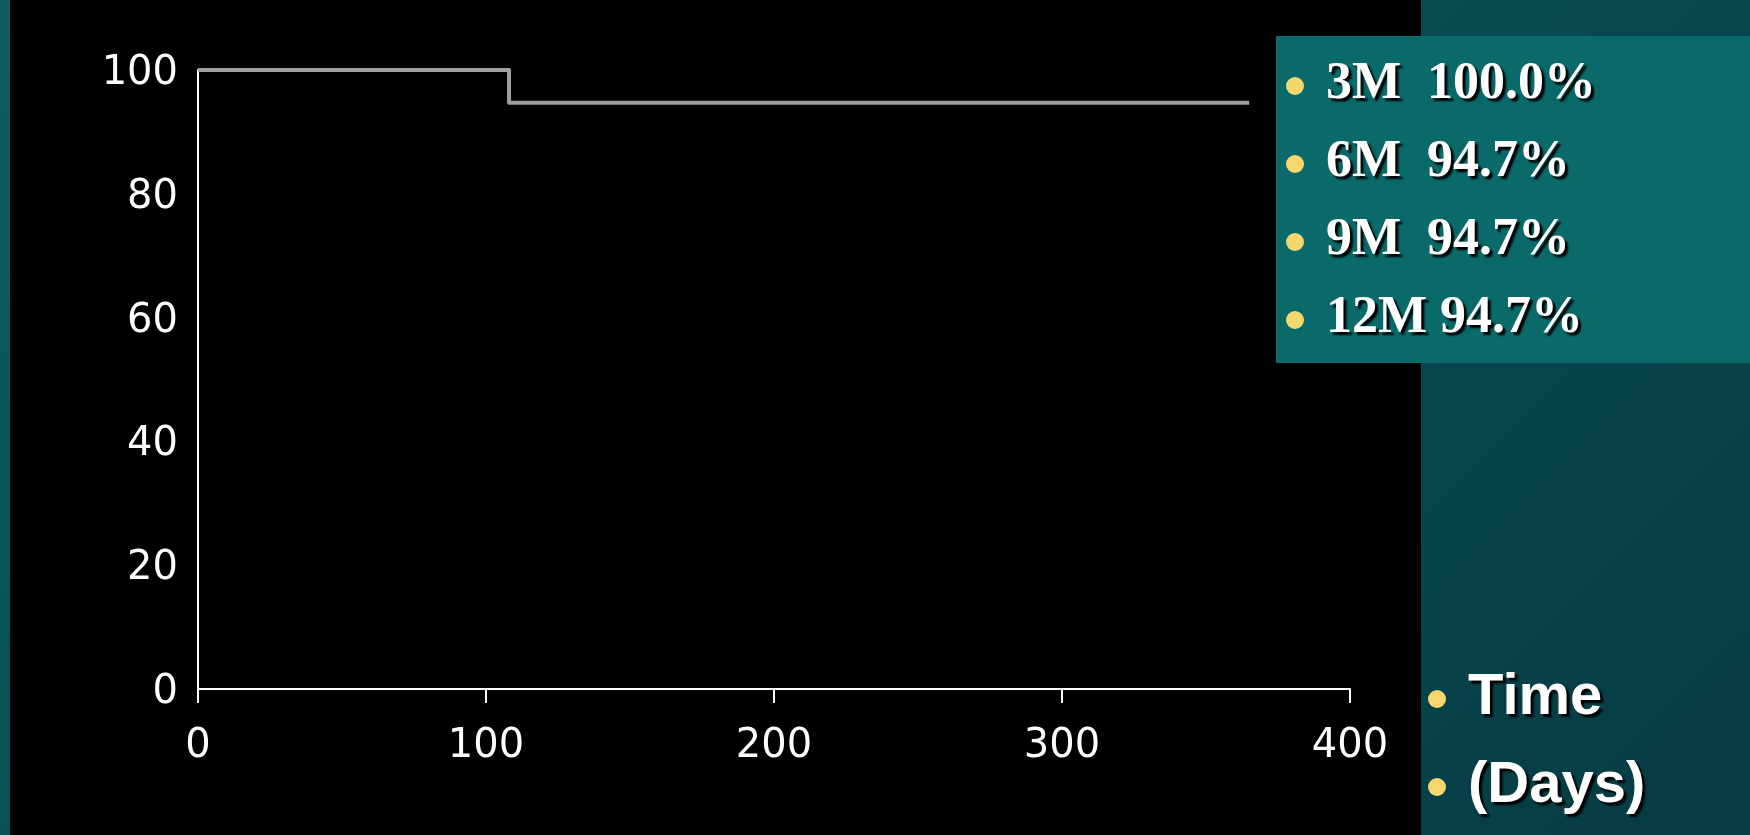 The height and width of the screenshot is (835, 1750). Describe the element at coordinates (774, 743) in the screenshot. I see `x-tick-label: 200` at that location.